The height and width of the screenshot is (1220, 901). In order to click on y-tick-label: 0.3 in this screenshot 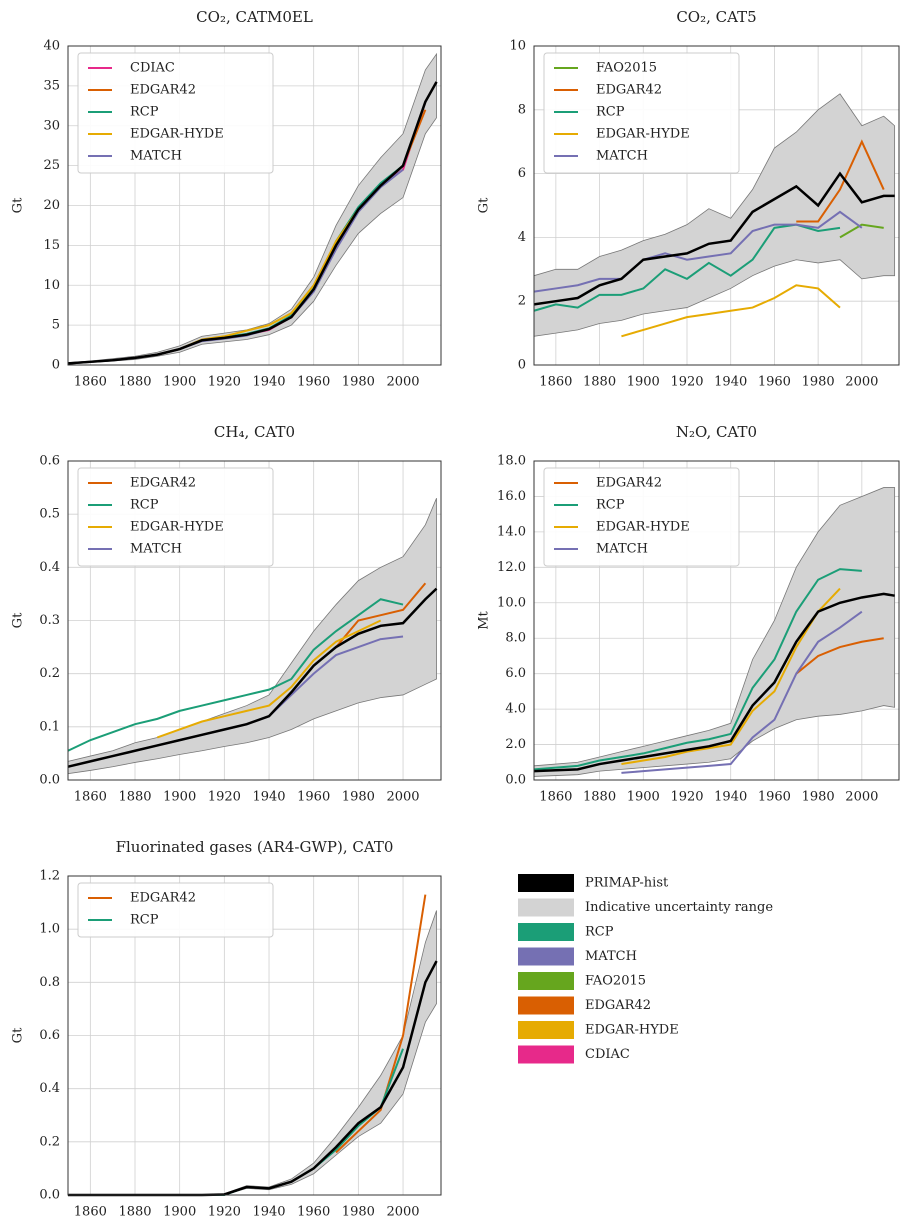, I will do `click(49, 620)`.